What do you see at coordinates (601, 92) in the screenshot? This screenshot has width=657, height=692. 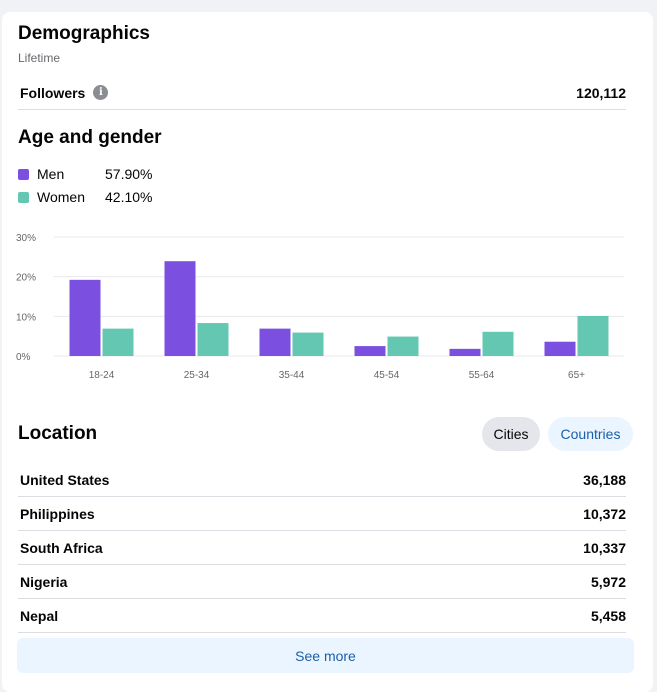 I see `followers-value: 120,112` at bounding box center [601, 92].